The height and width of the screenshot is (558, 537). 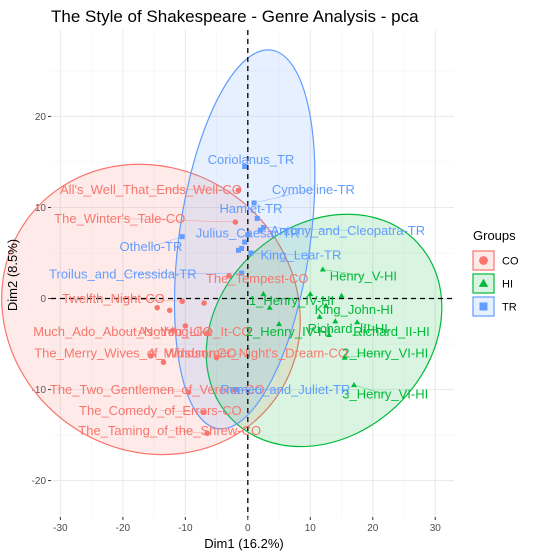 What do you see at coordinates (288, 331) in the screenshot?
I see `point-label: 2_Henry_IV-HI` at bounding box center [288, 331].